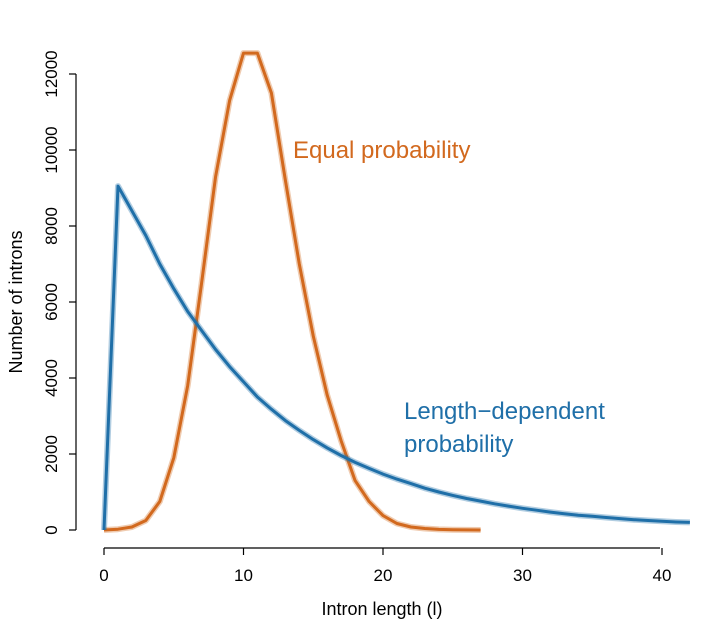 The height and width of the screenshot is (630, 720). I want to click on x-ticks: 0 10 20 30 40, so click(385, 566).